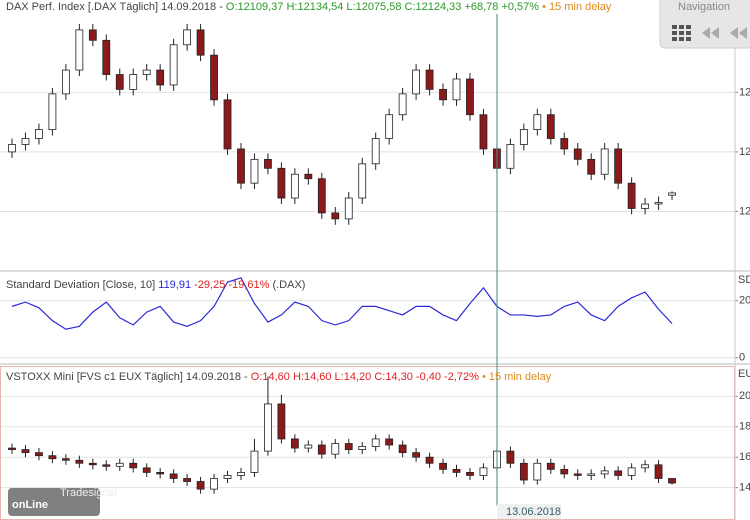 This screenshot has height=520, width=750. What do you see at coordinates (231, 285) in the screenshot?
I see `change: -29,25 -19,61%` at bounding box center [231, 285].